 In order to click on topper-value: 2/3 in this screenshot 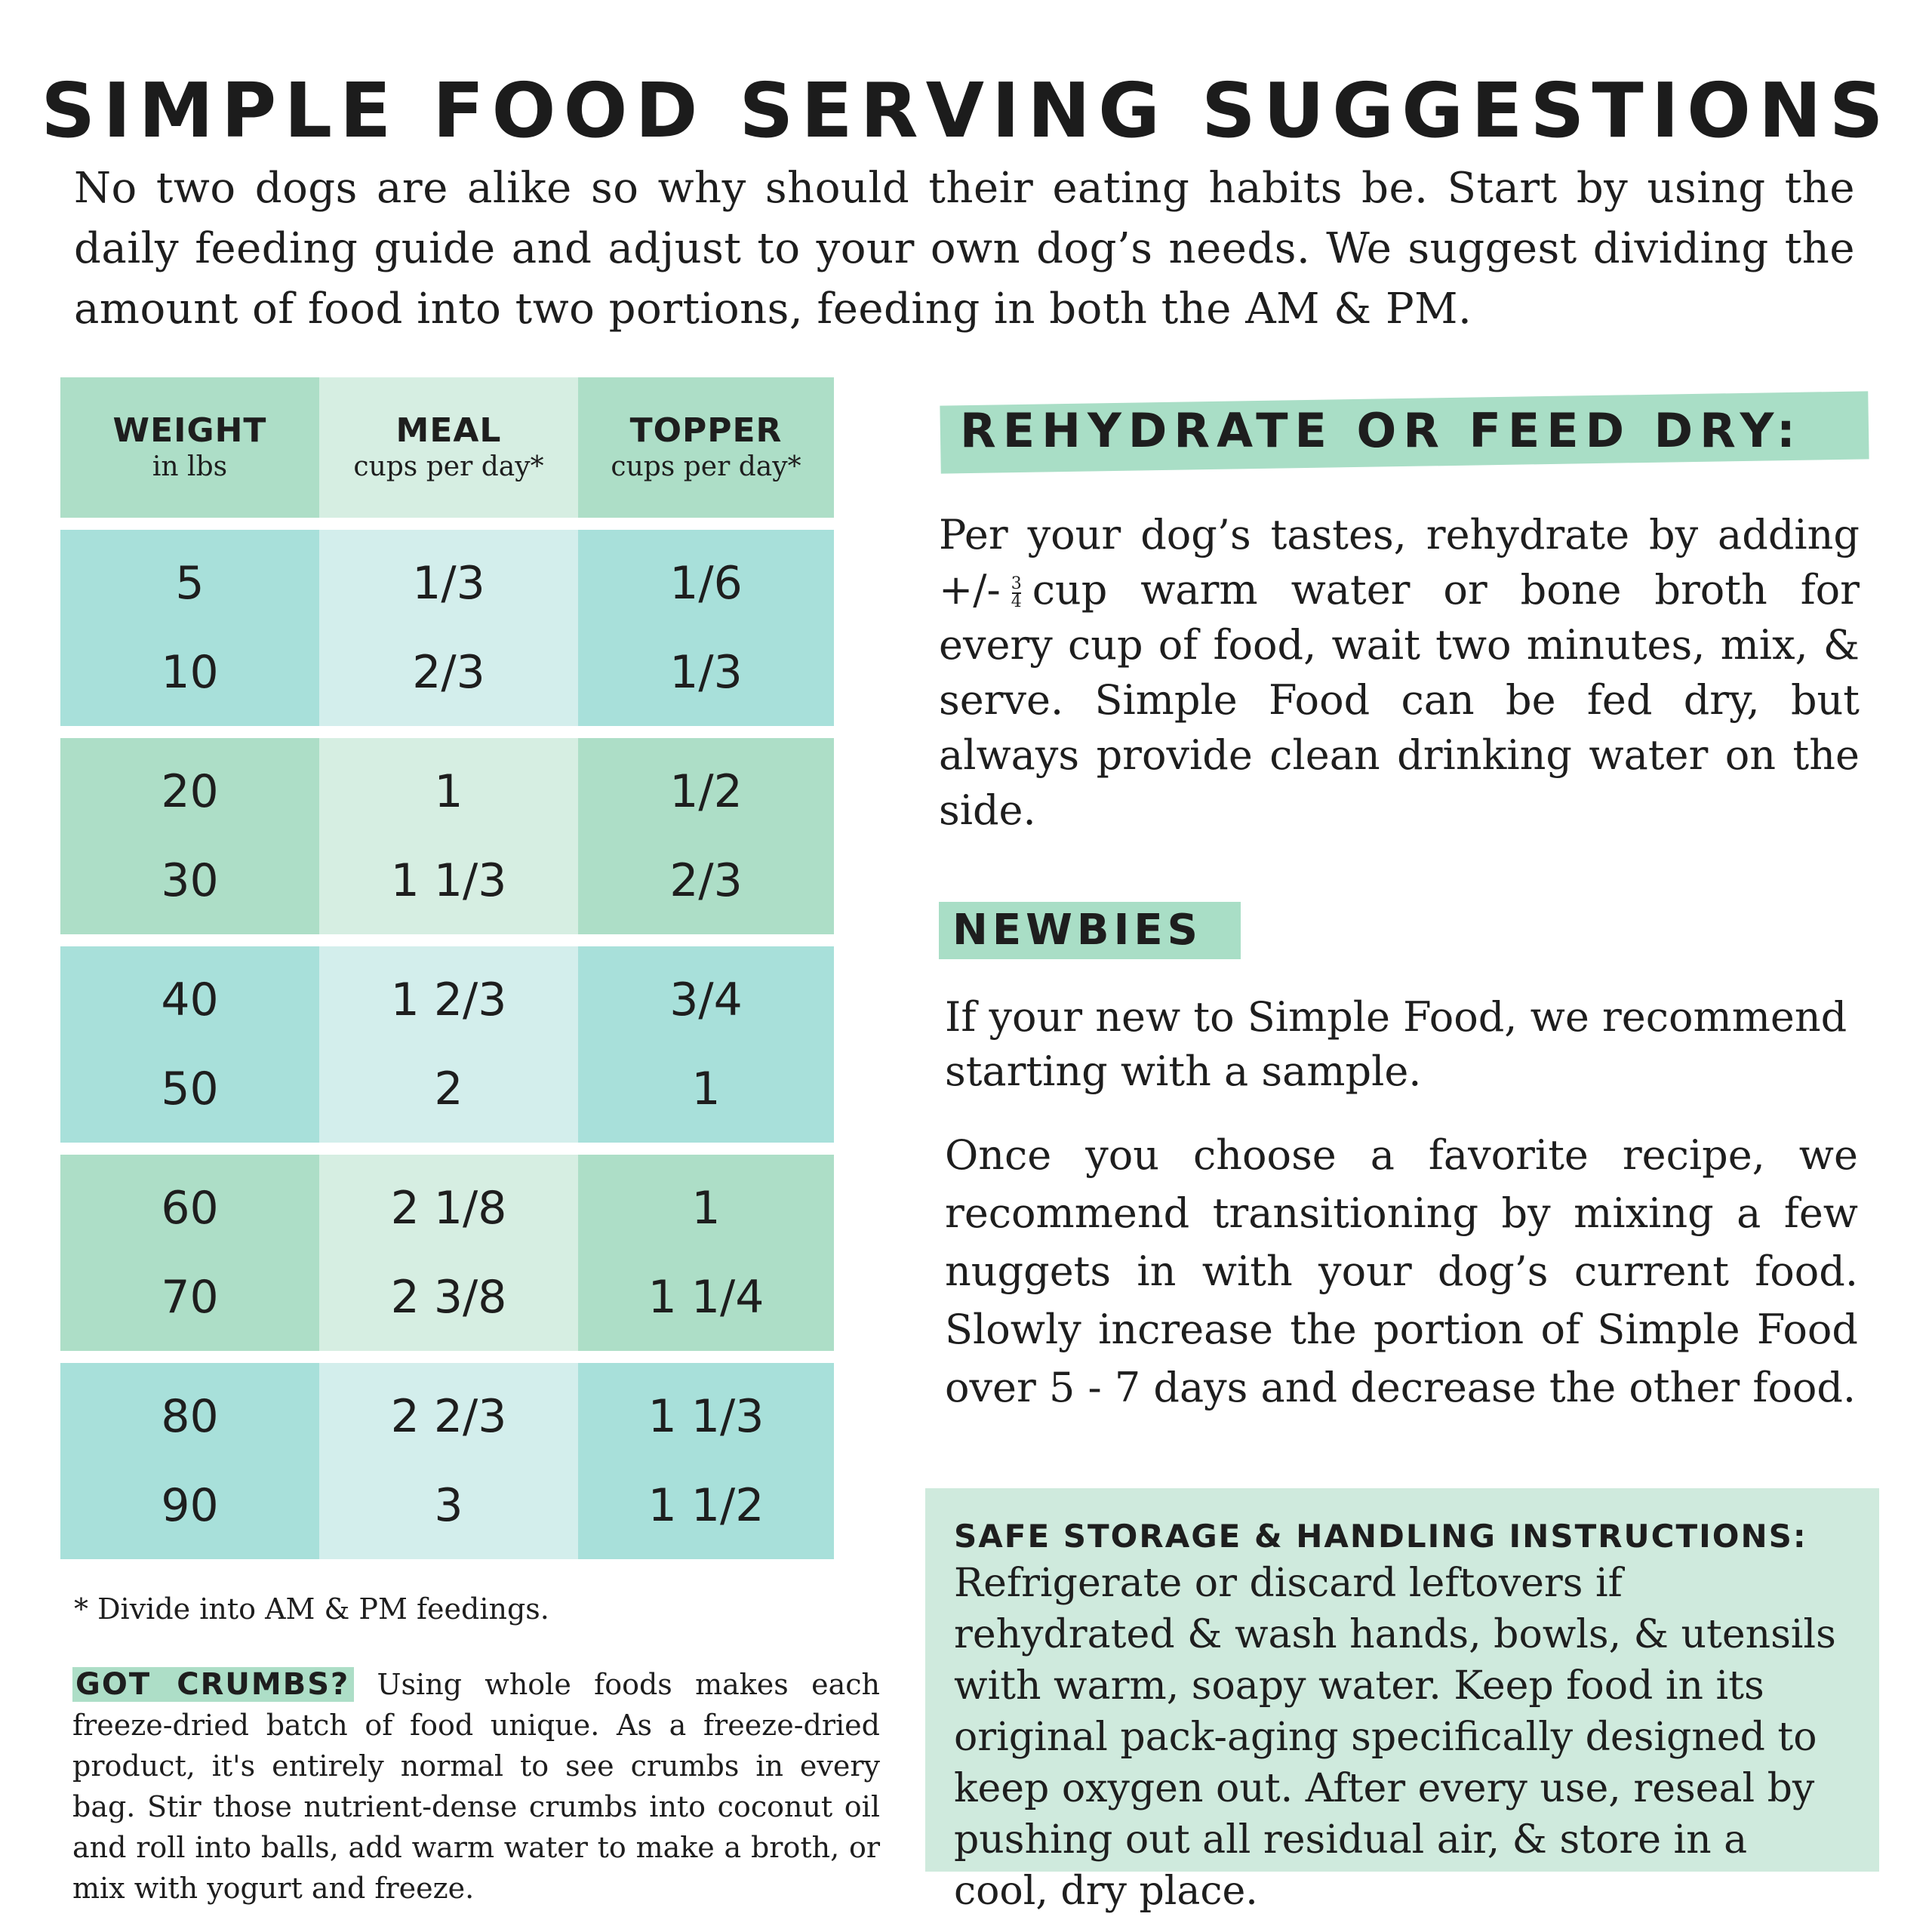, I will do `click(706, 880)`.